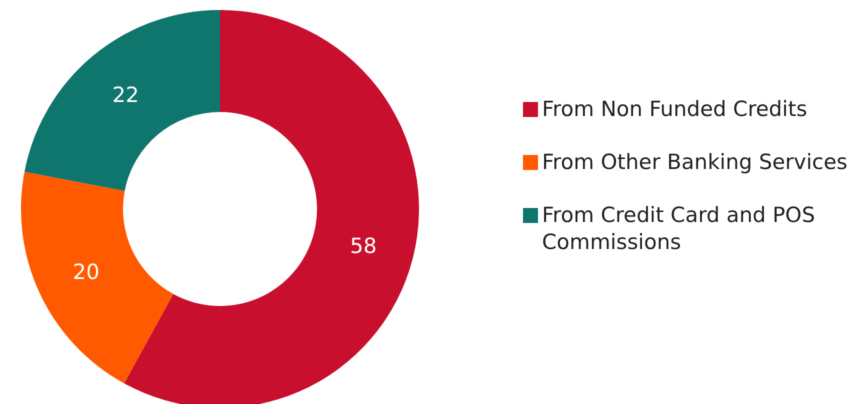  I want to click on legend-label: From Non Funded Credits, so click(675, 109).